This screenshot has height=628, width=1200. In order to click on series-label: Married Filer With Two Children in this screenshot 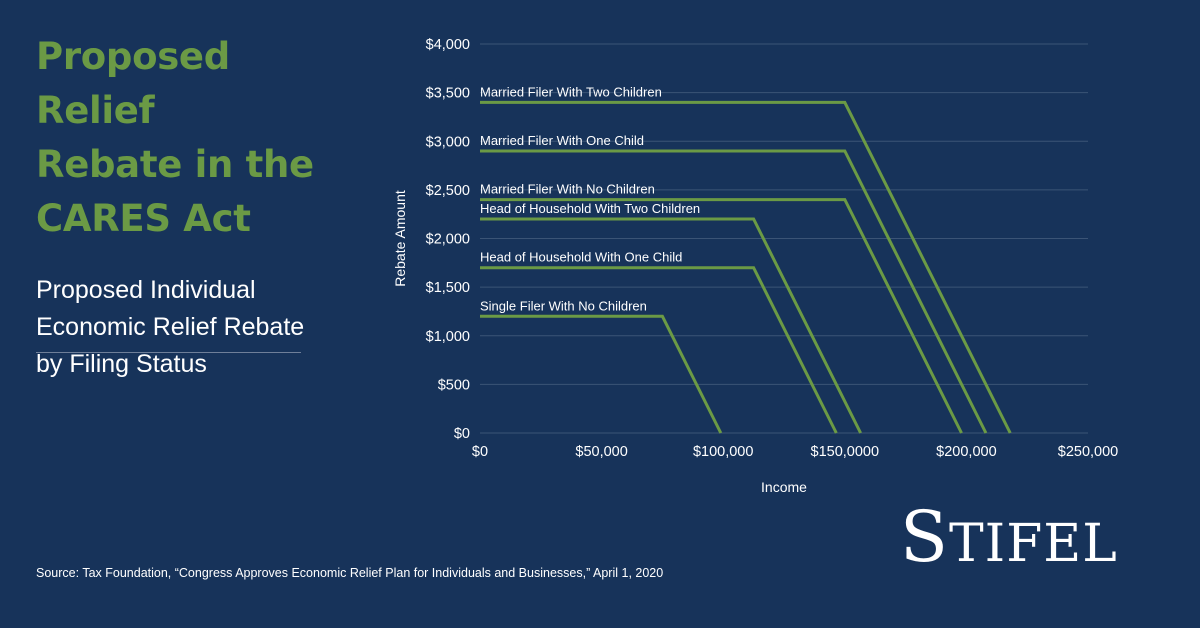, I will do `click(571, 91)`.